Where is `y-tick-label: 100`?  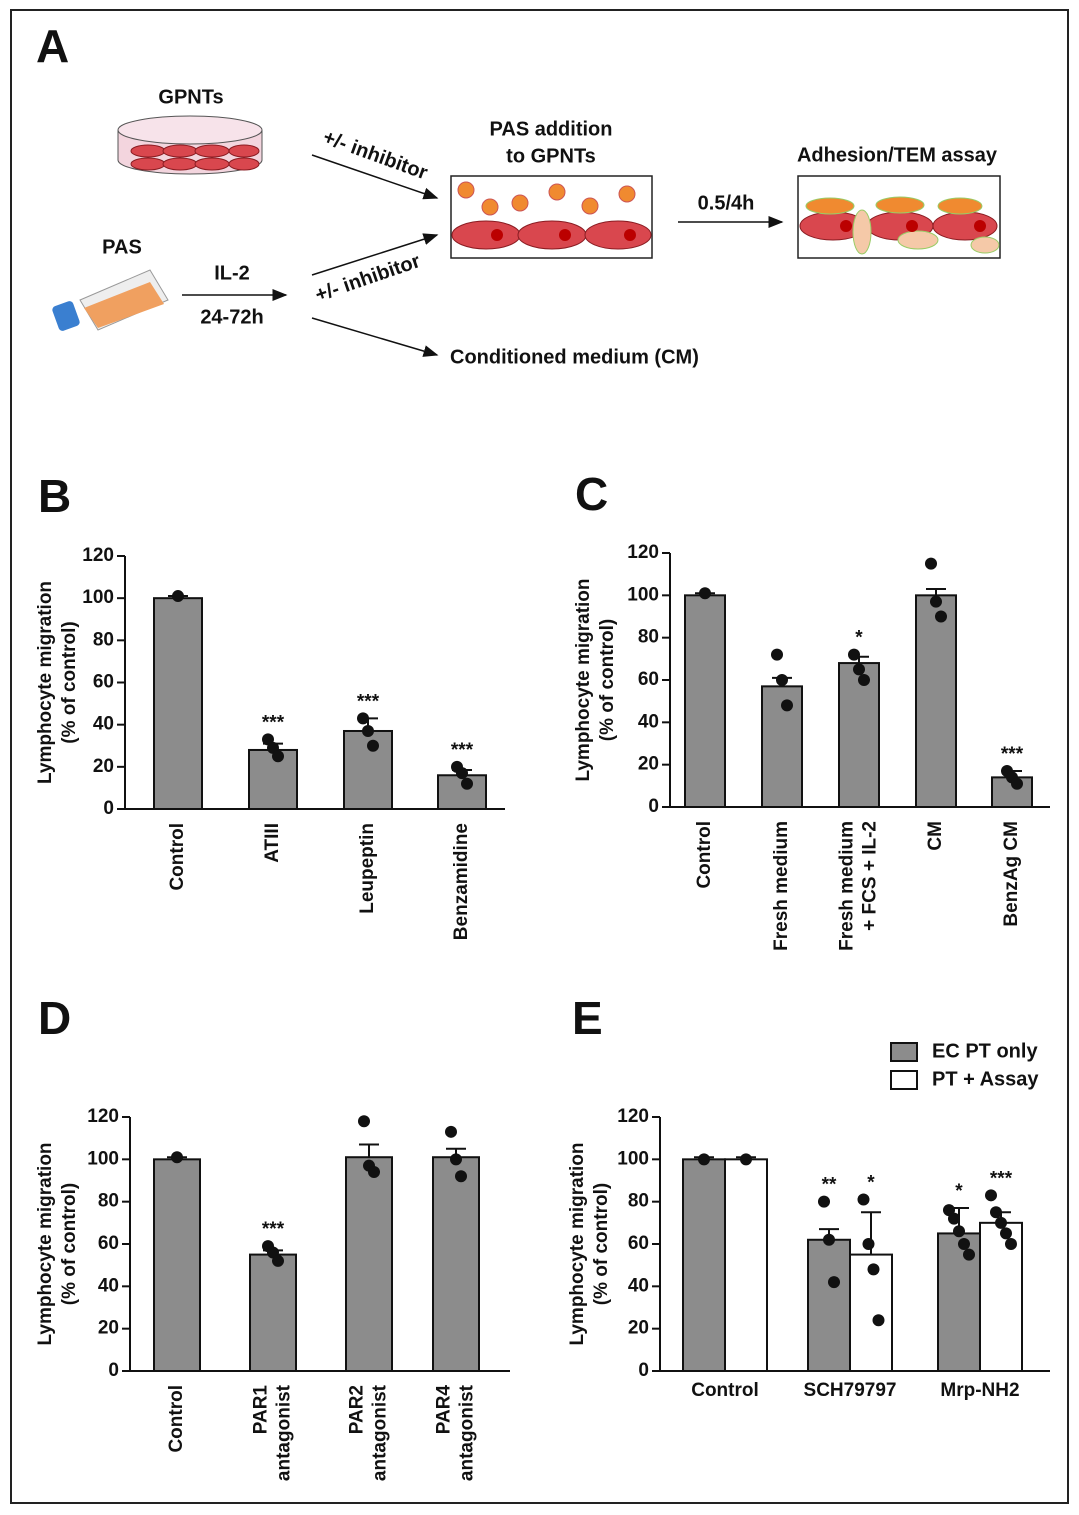
y-tick-label: 100 is located at coordinates (633, 1158).